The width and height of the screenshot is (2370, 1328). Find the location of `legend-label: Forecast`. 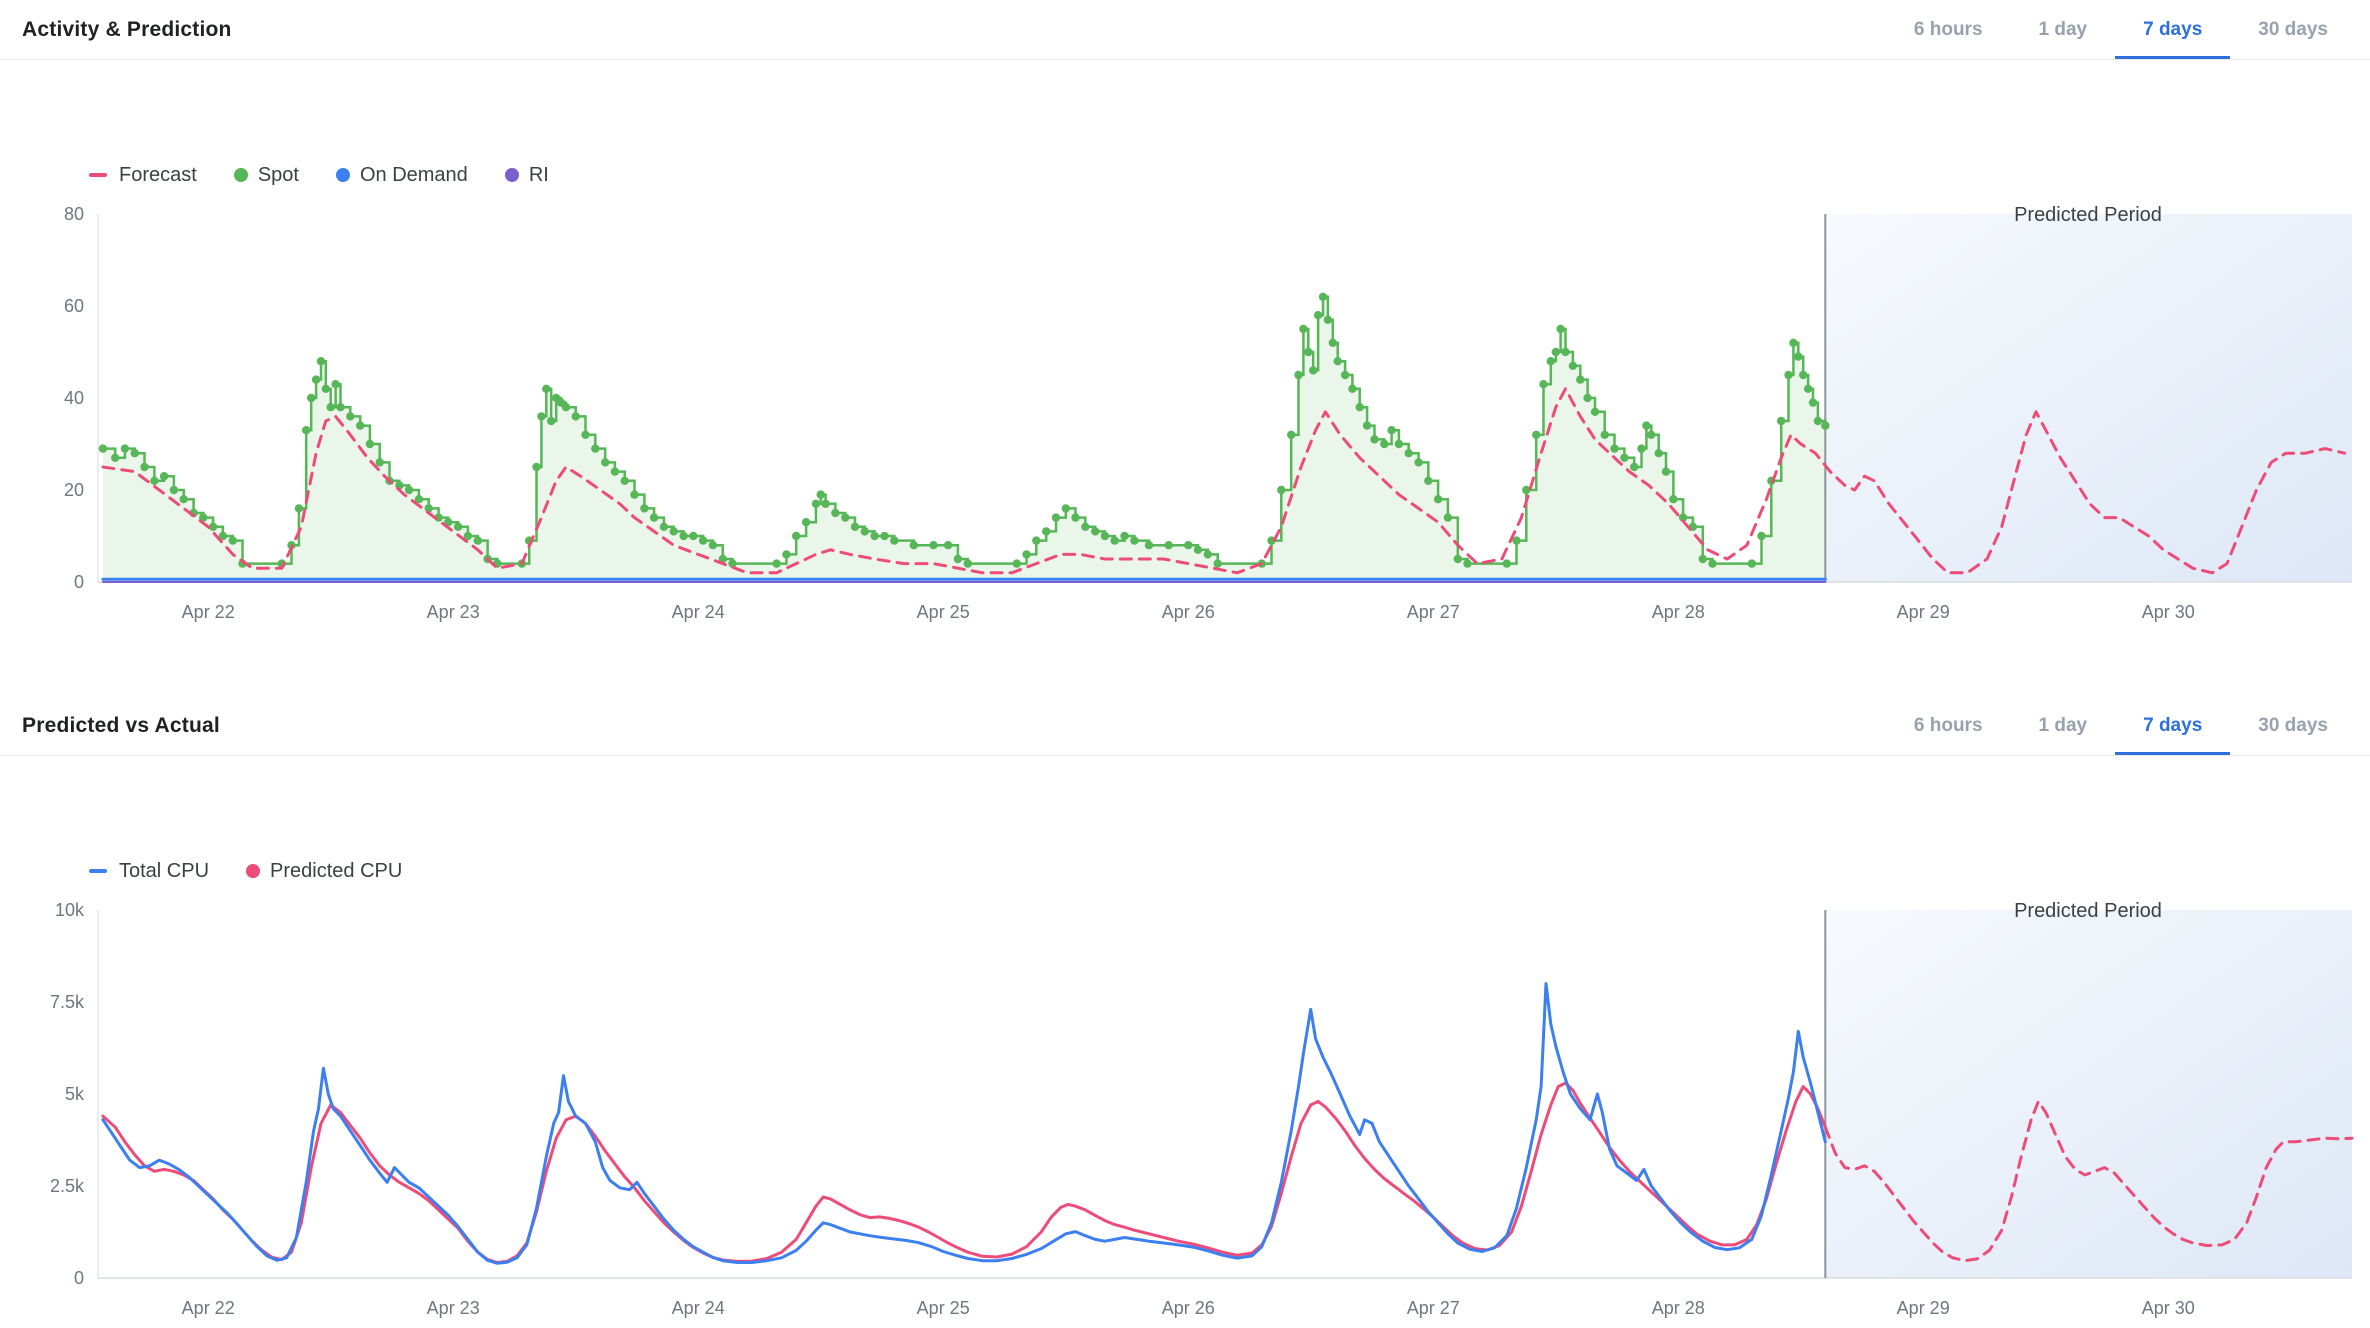

legend-label: Forecast is located at coordinates (158, 174).